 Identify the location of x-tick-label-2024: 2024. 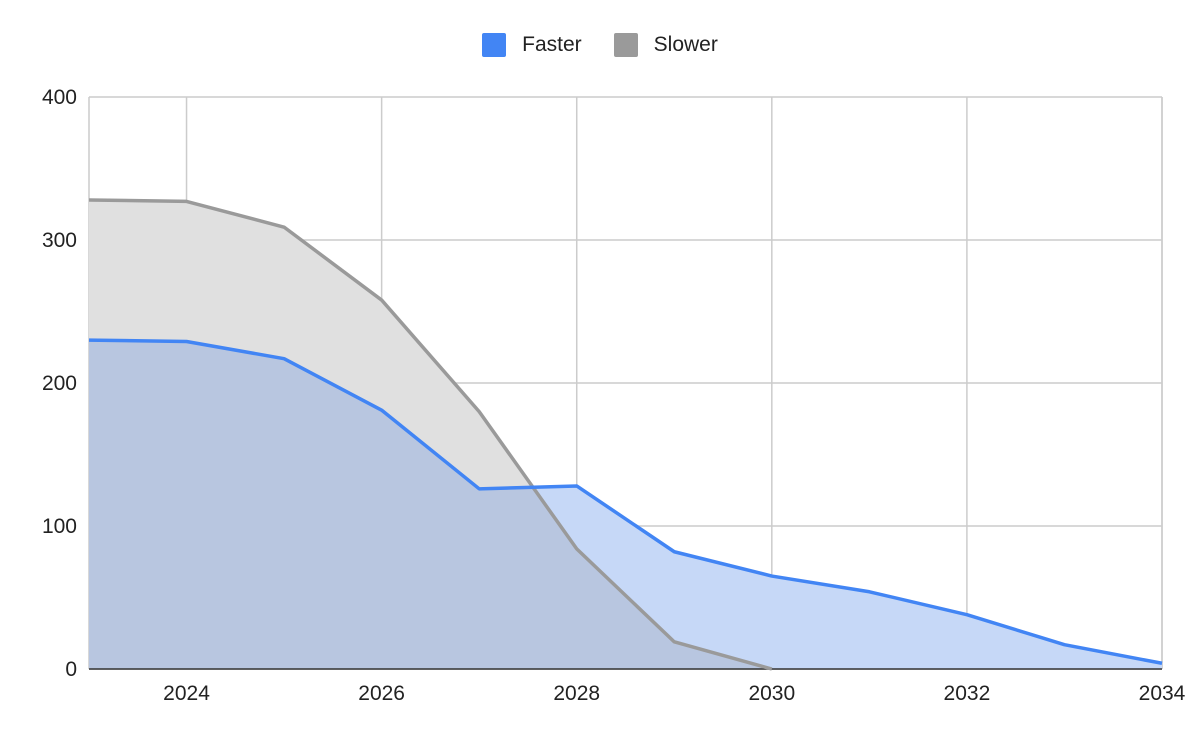
(186, 693).